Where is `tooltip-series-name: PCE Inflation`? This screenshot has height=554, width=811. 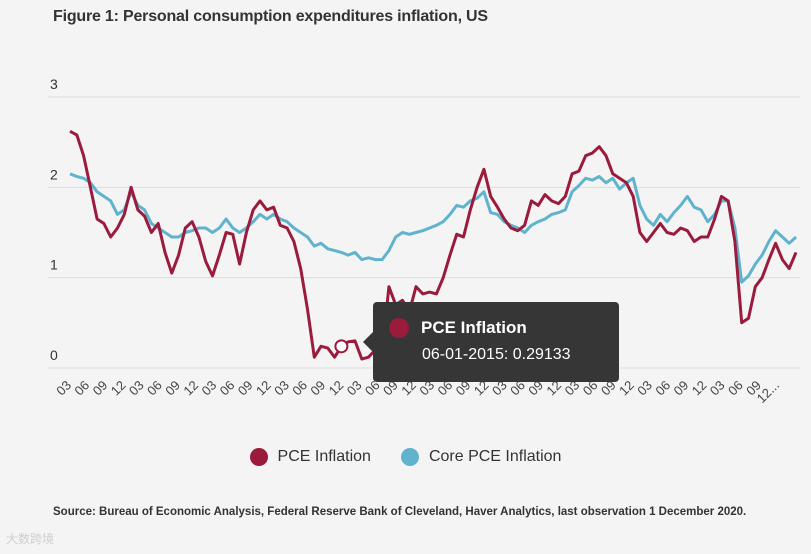
tooltip-series-name: PCE Inflation is located at coordinates (474, 327).